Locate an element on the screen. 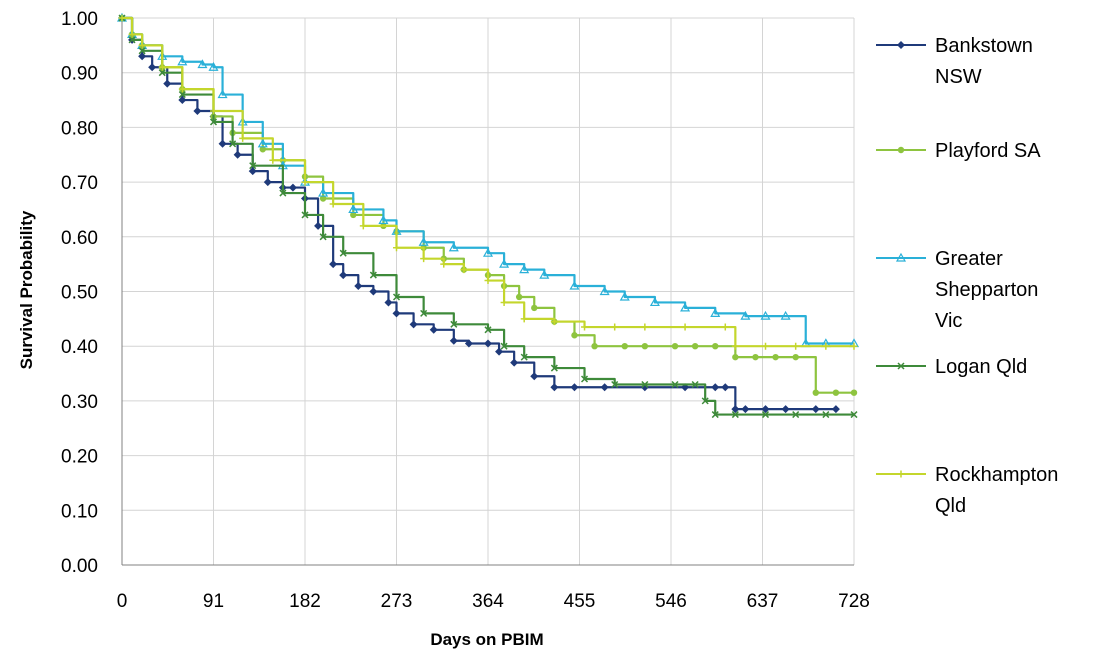 The image size is (1098, 652). x-tick-label: 273 is located at coordinates (397, 601).